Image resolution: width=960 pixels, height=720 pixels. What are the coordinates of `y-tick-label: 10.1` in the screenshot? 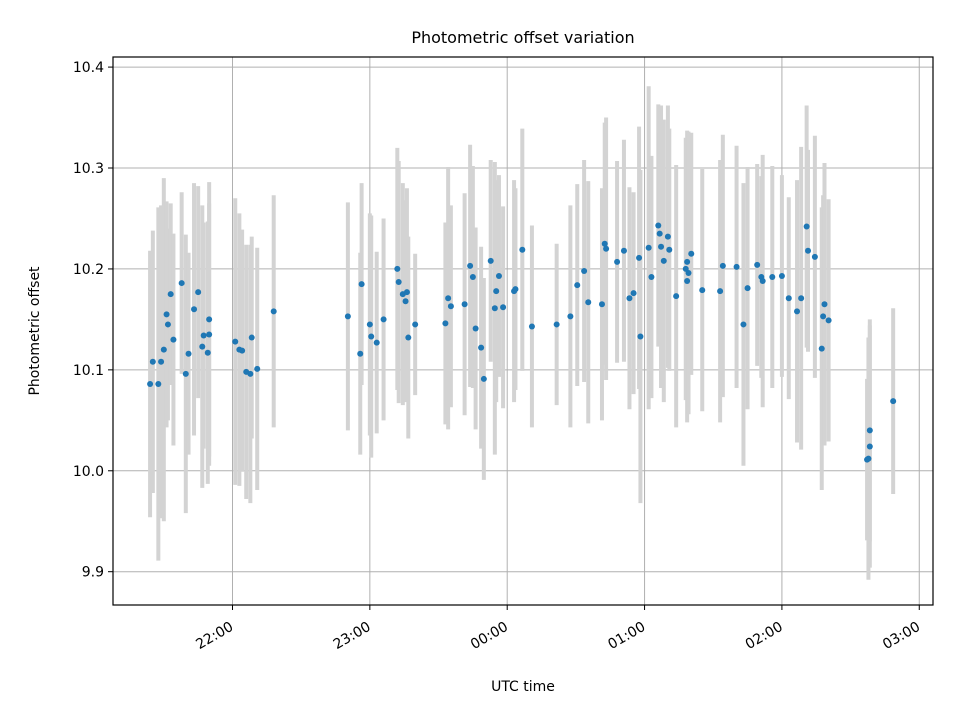 It's located at (88, 371).